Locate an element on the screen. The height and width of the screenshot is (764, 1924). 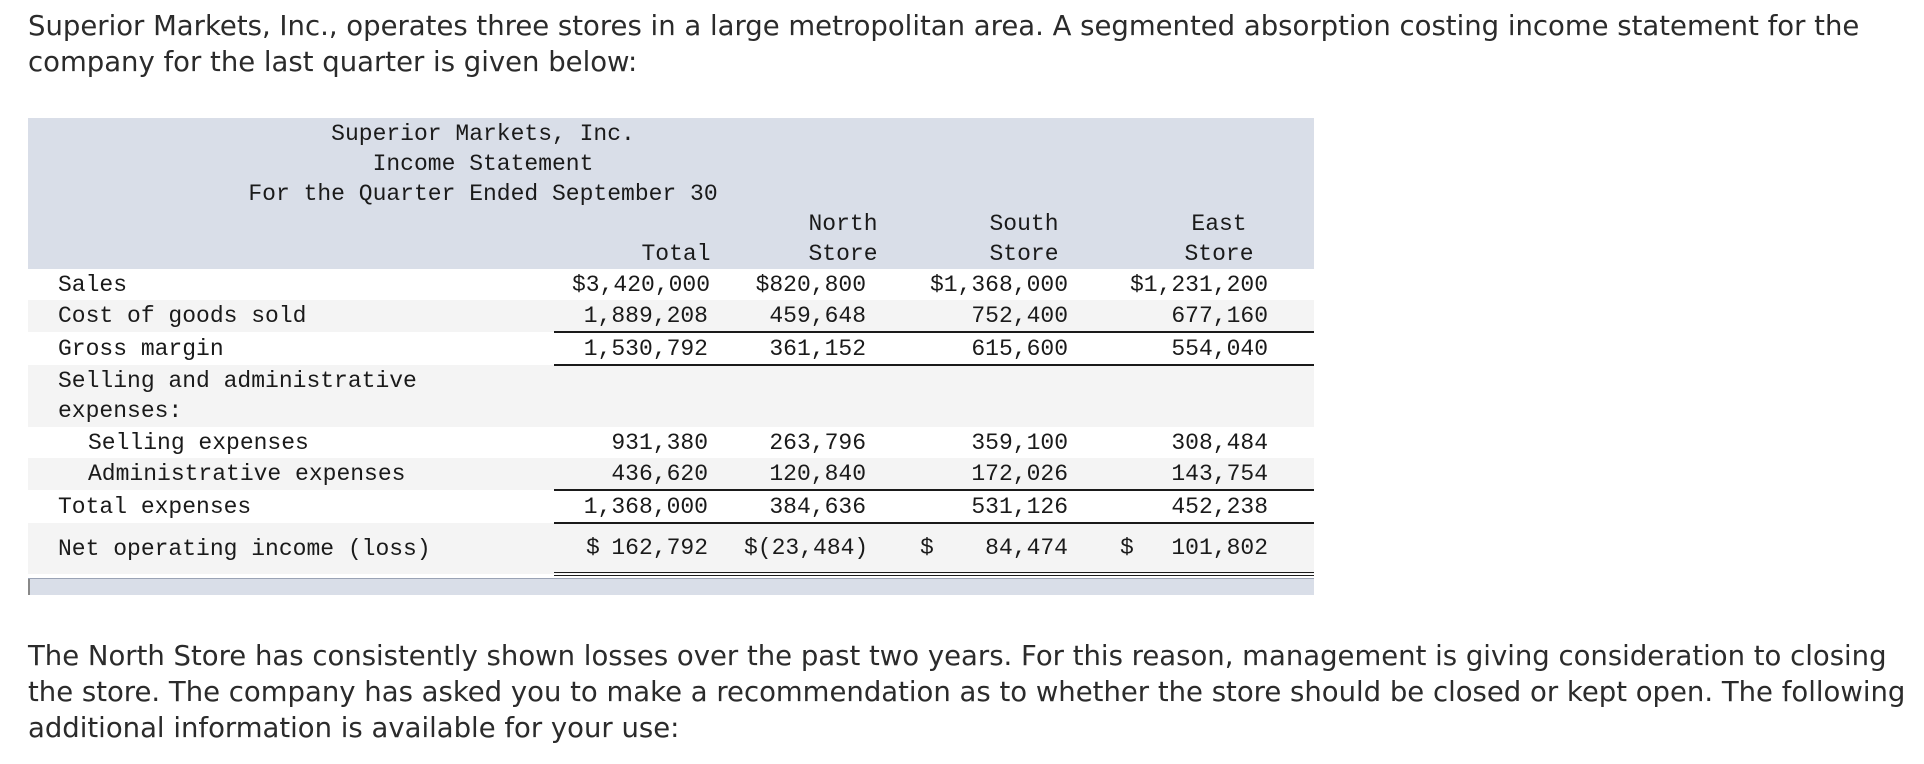
sales-total: $3,420,000 is located at coordinates (658, 284).